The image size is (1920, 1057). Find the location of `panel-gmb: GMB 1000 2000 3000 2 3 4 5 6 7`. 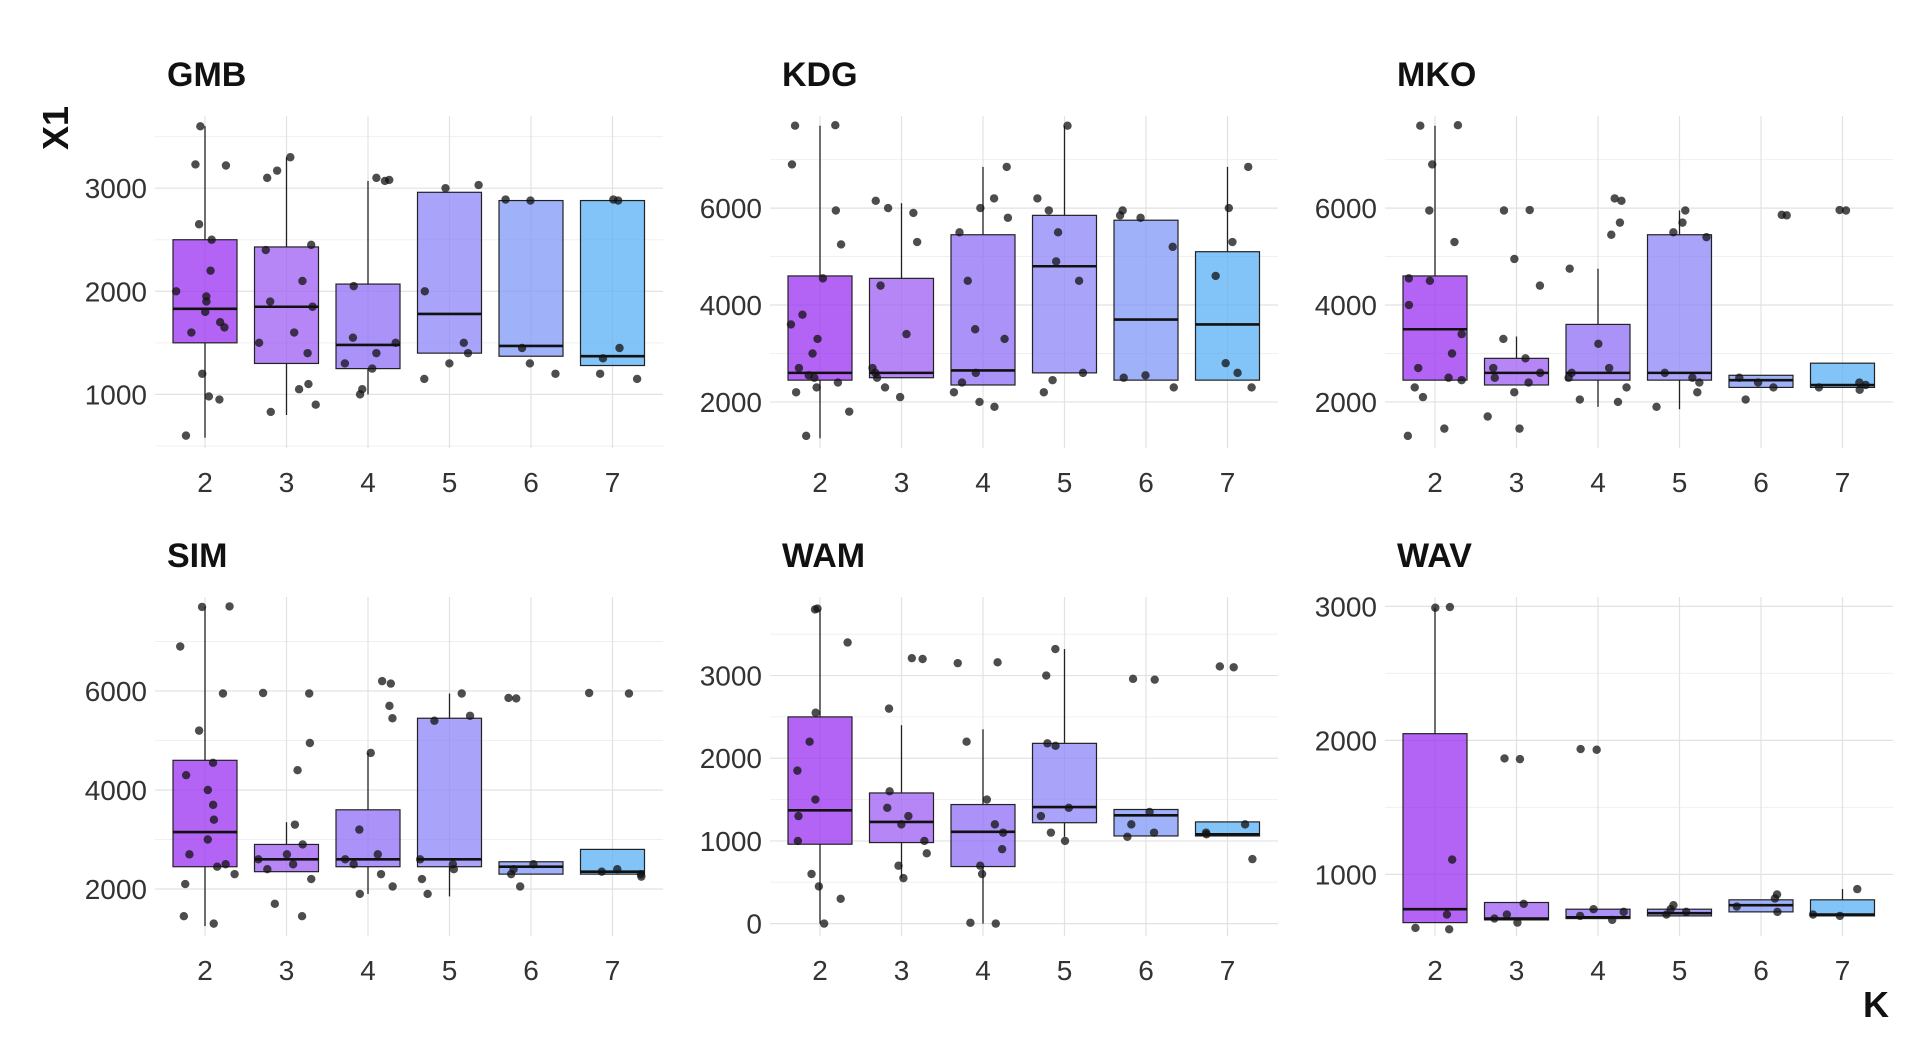

panel-gmb: GMB 1000 2000 3000 2 3 4 5 6 7 is located at coordinates (374, 277).